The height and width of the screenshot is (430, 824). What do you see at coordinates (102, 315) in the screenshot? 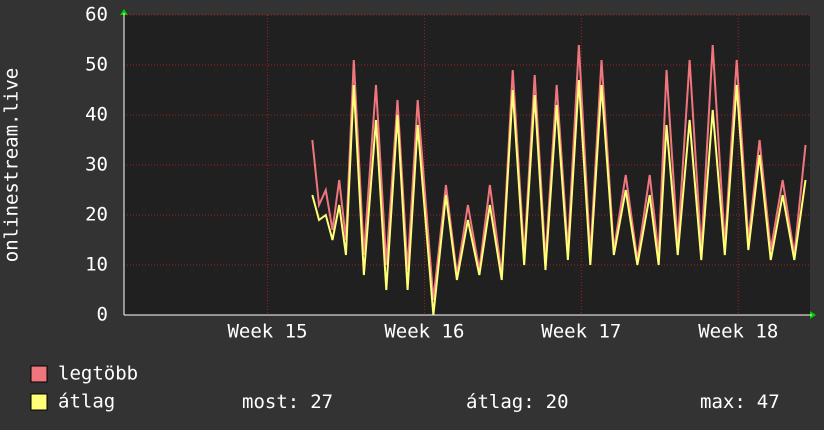
I see `y-tick-label: 0` at bounding box center [102, 315].